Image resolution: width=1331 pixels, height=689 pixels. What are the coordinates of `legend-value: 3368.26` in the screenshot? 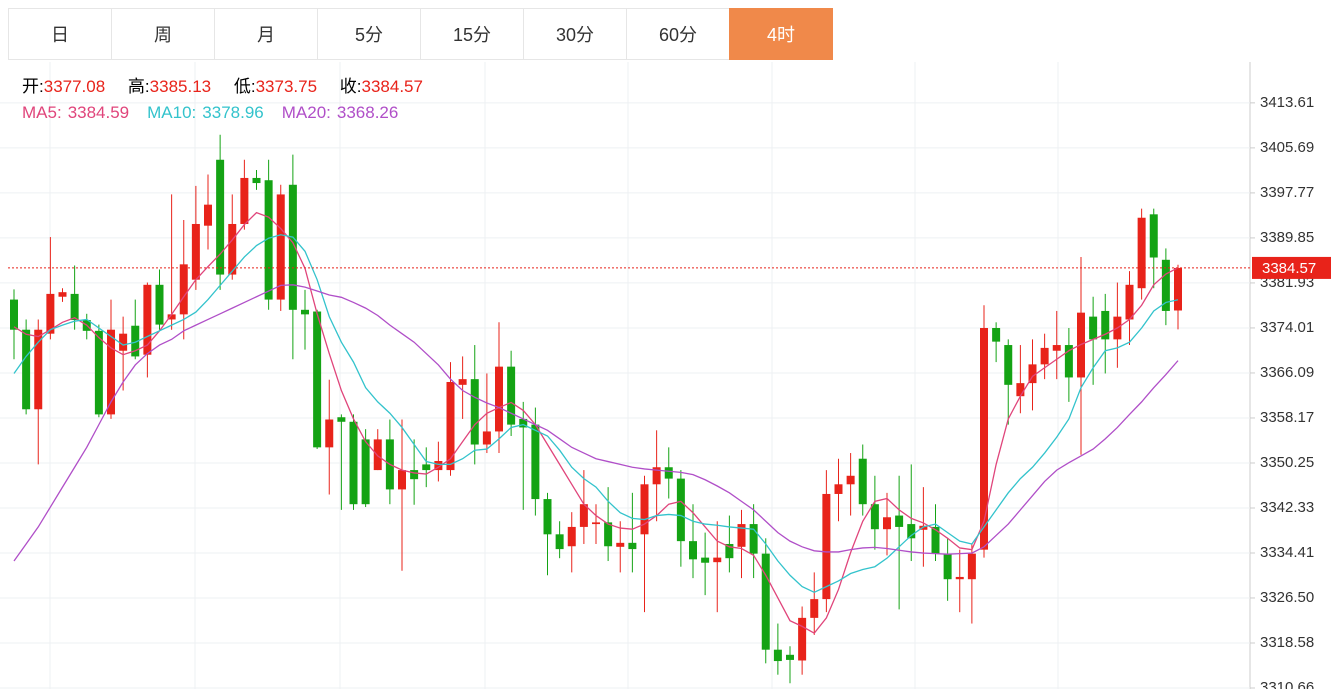 It's located at (367, 112).